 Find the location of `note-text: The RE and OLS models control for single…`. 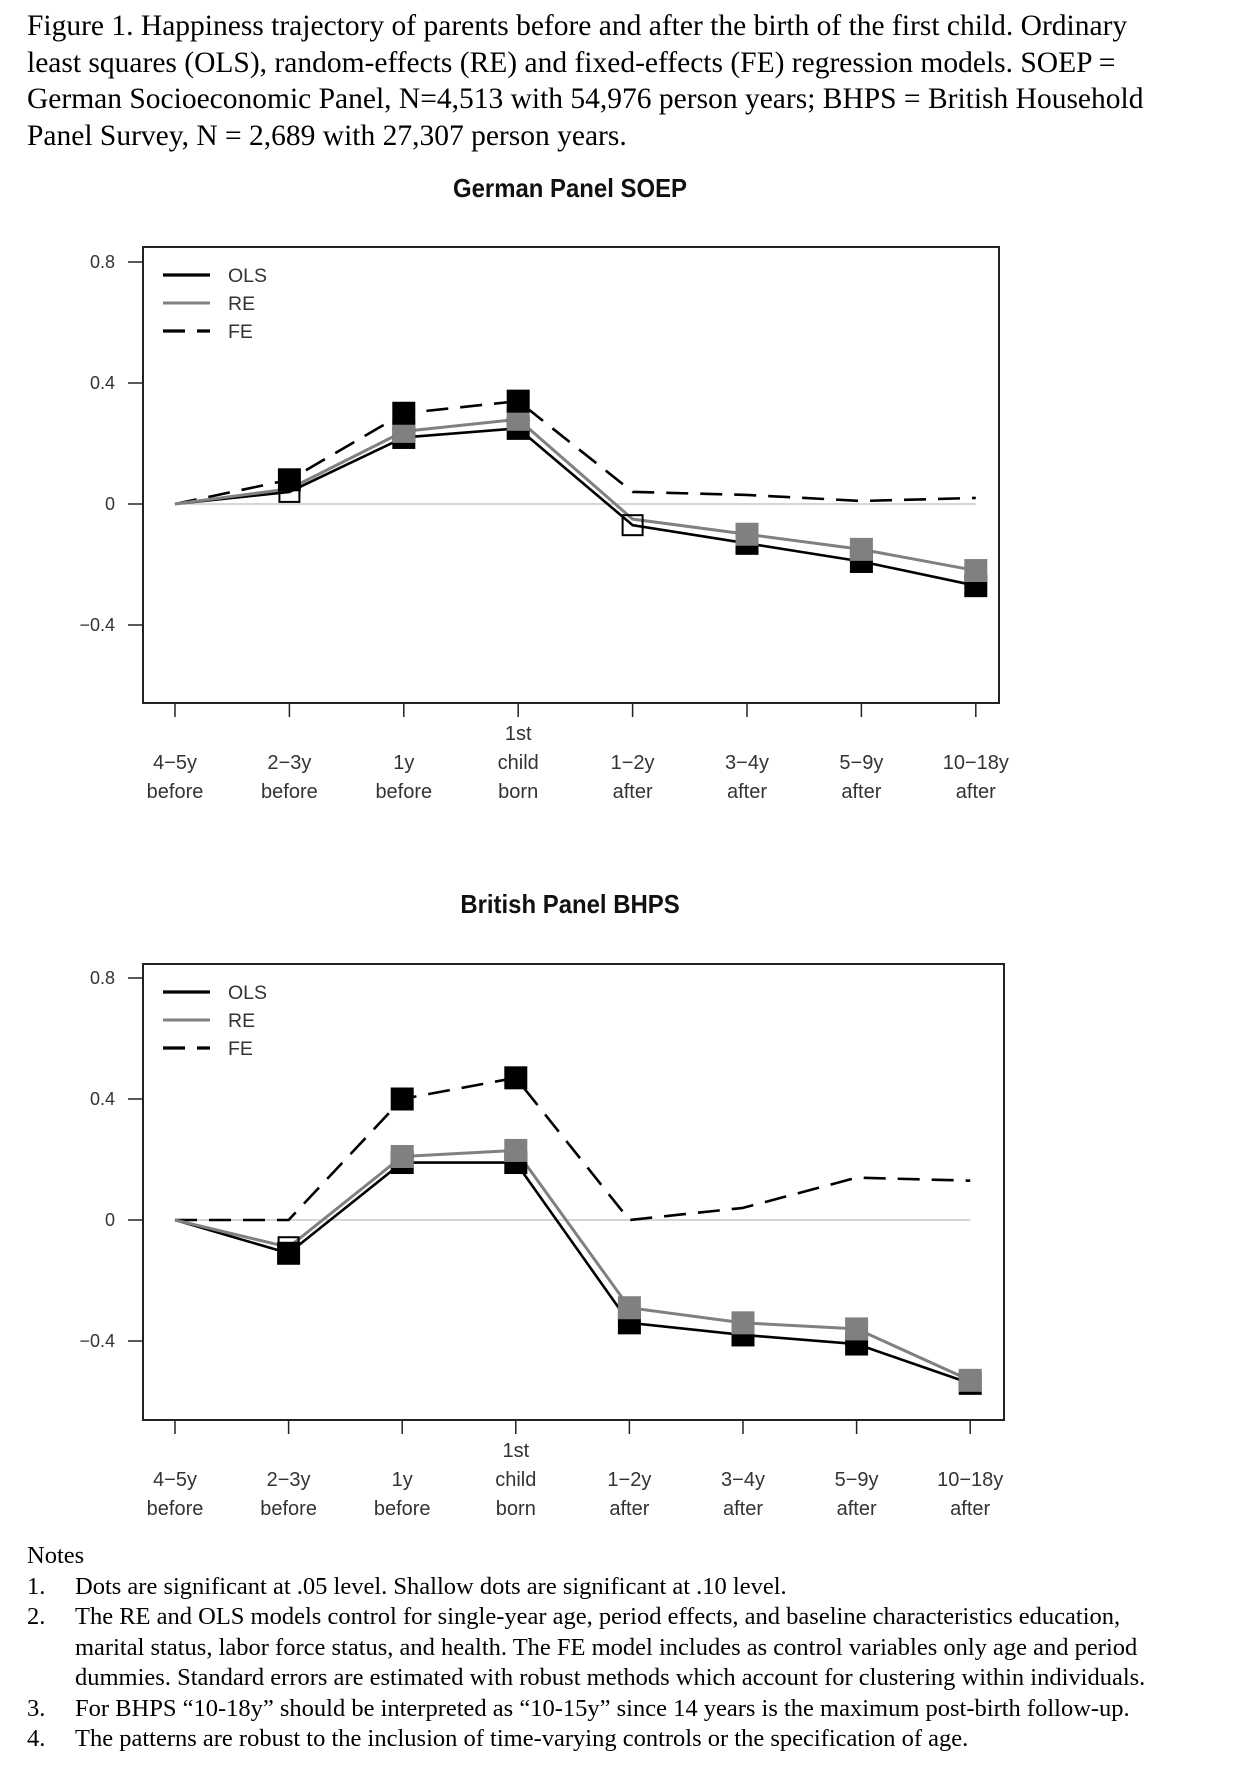

note-text: The RE and OLS models control for single… is located at coordinates (598, 1616).